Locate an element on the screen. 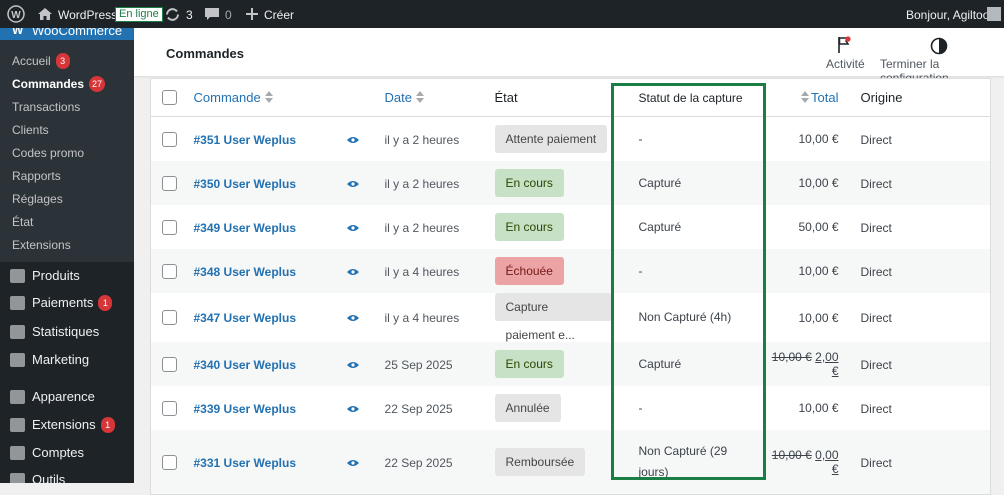  comments-count: 0 is located at coordinates (228, 15).